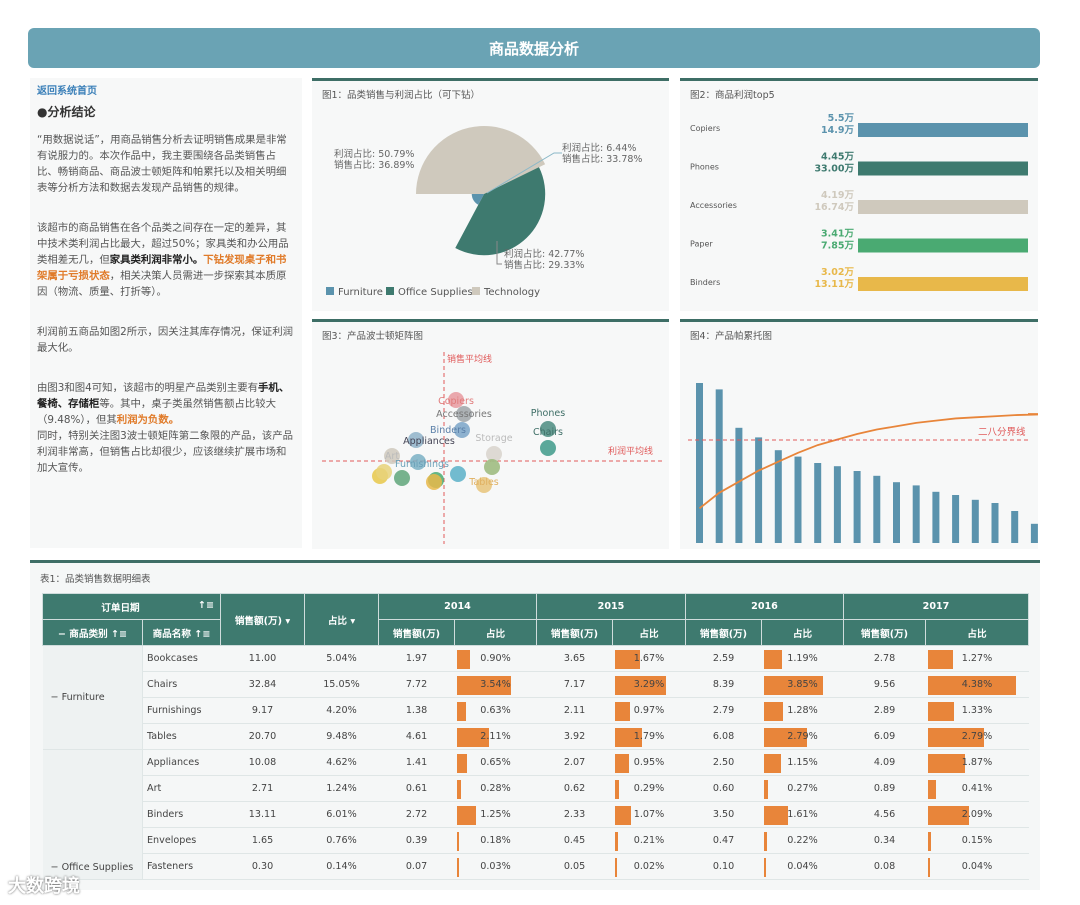 This screenshot has width=1080, height=905. I want to click on year-share-cell: 0.04%, so click(977, 866).